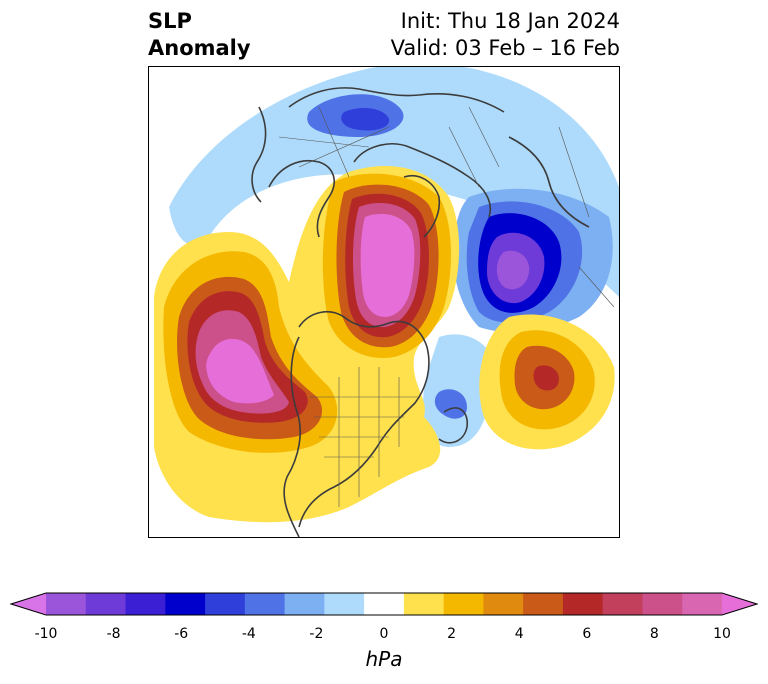 The width and height of the screenshot is (768, 684). What do you see at coordinates (316, 634) in the screenshot?
I see `colorbar-tick-label: -2` at bounding box center [316, 634].